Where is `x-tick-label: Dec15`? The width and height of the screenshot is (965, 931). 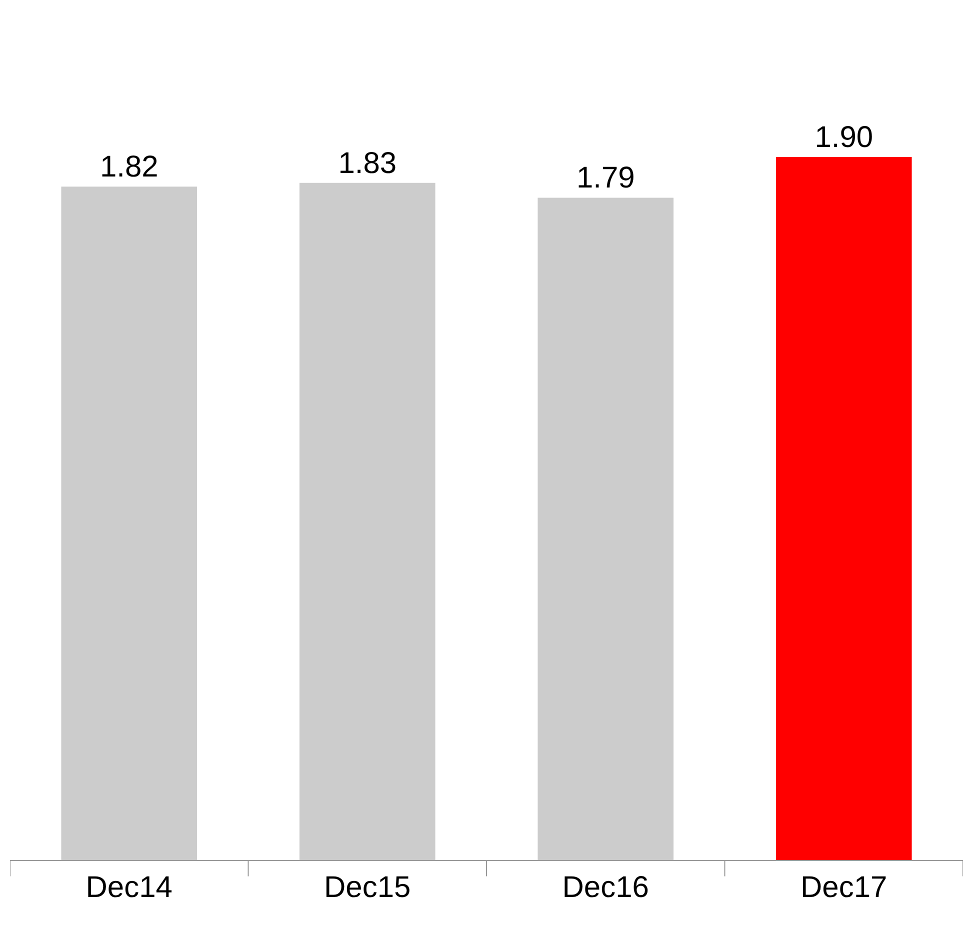 x-tick-label: Dec15 is located at coordinates (367, 887).